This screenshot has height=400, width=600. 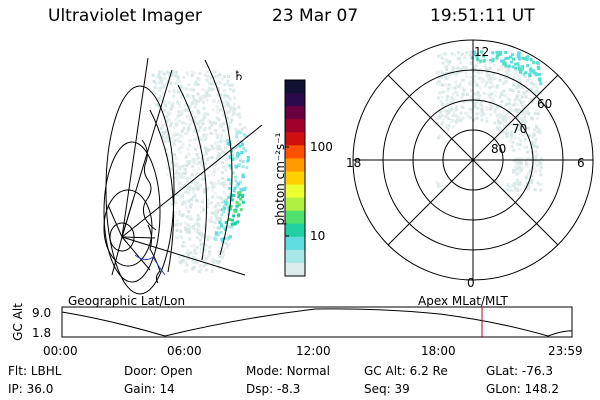 What do you see at coordinates (288, 371) in the screenshot?
I see `info-mode: Mode: Normal` at bounding box center [288, 371].